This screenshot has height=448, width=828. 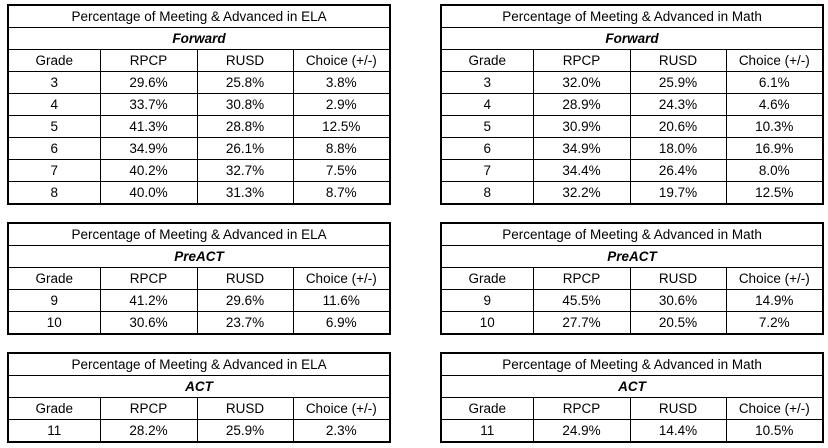 What do you see at coordinates (581, 193) in the screenshot?
I see `rpcp-cell: 32.2%` at bounding box center [581, 193].